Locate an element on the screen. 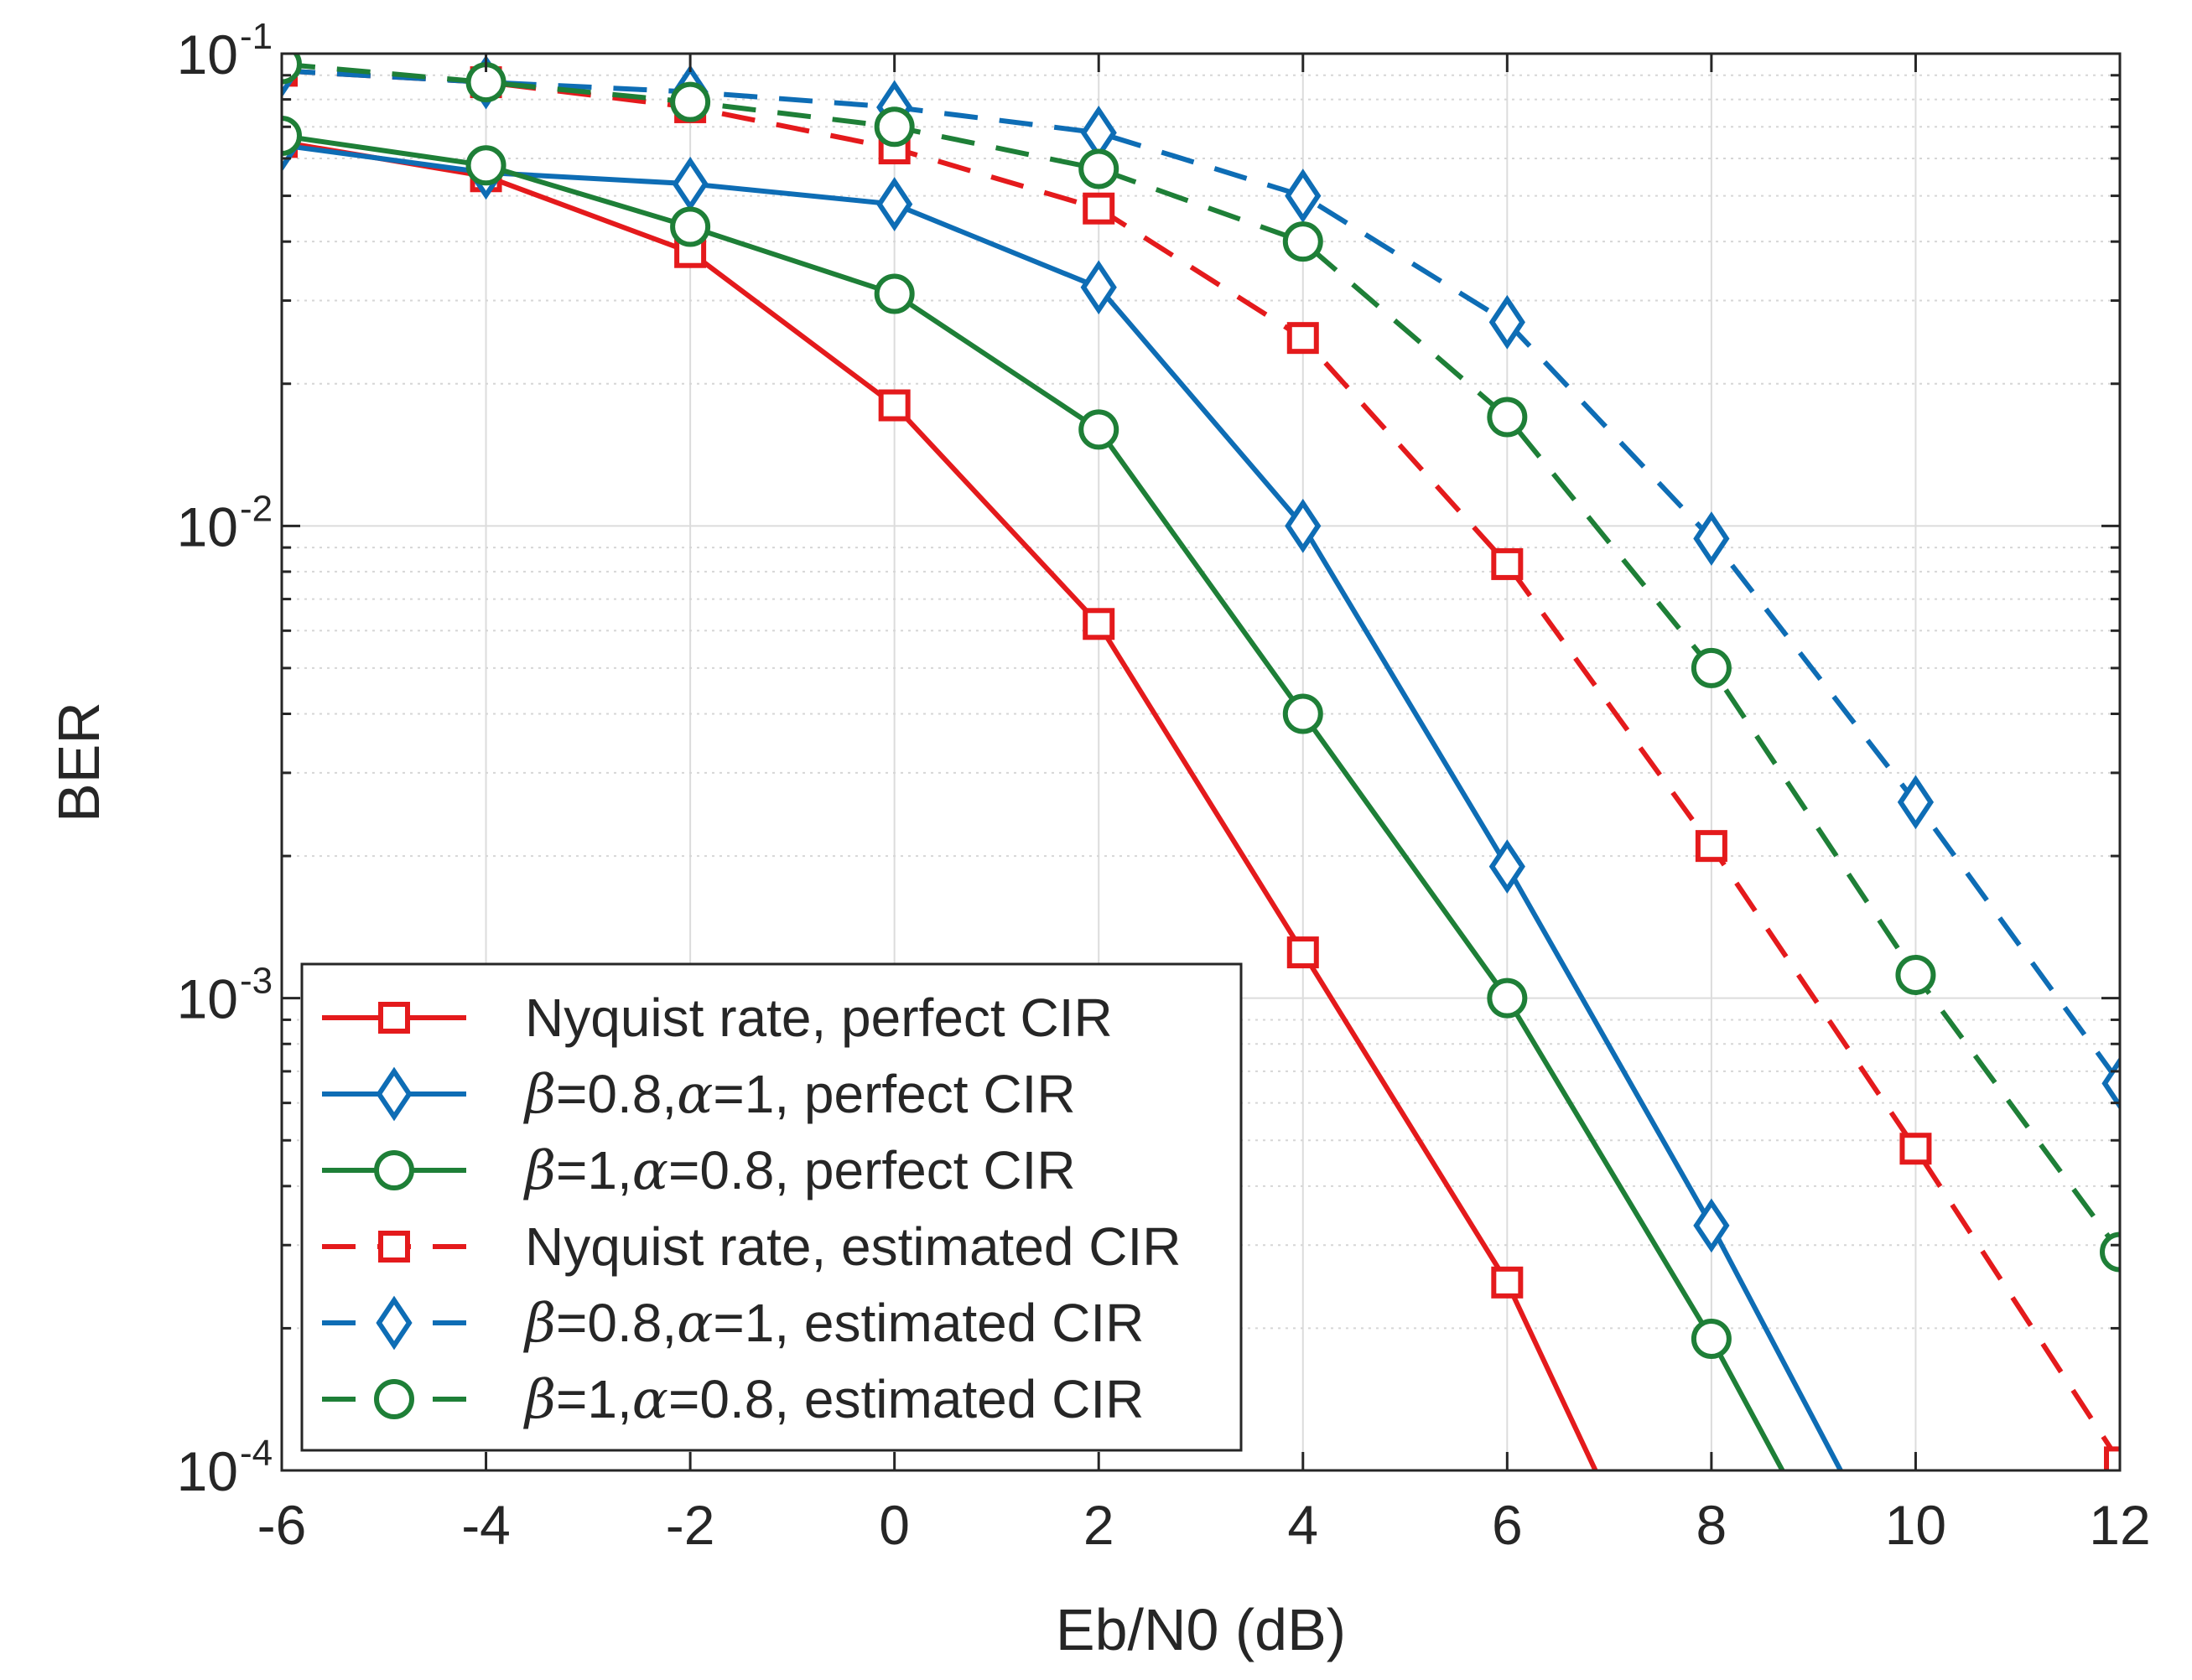  y-axis-label: BER is located at coordinates (79, 762).